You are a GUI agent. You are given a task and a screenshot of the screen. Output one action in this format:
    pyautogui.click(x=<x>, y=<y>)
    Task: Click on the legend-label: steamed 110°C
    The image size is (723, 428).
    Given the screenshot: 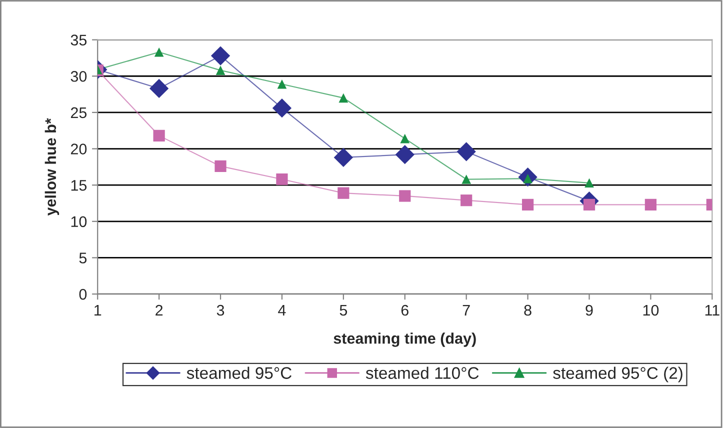 What is the action you would take?
    pyautogui.click(x=422, y=372)
    